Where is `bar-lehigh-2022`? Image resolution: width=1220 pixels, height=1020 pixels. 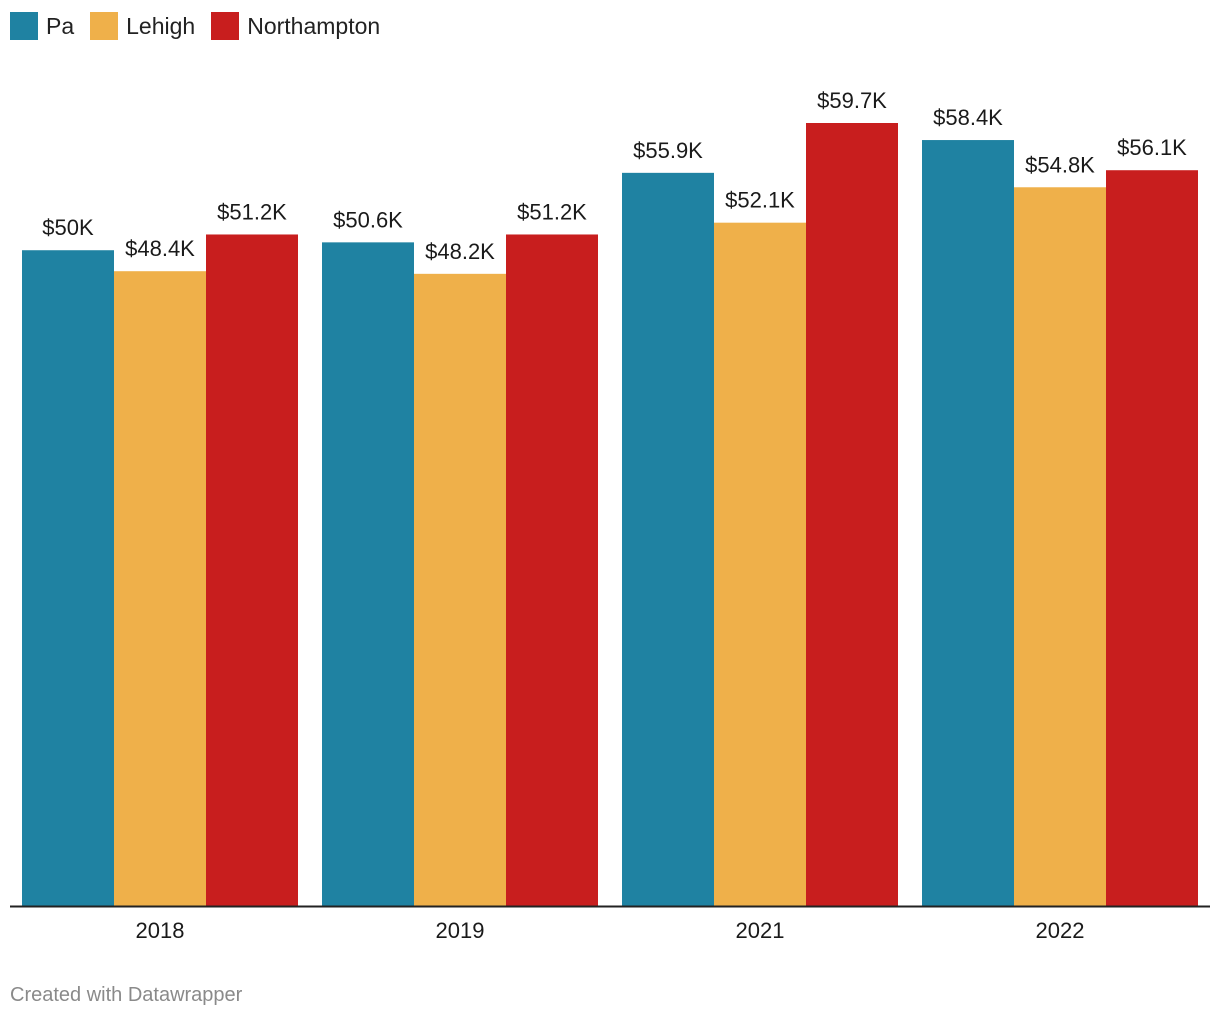 bar-lehigh-2022 is located at coordinates (1060, 546).